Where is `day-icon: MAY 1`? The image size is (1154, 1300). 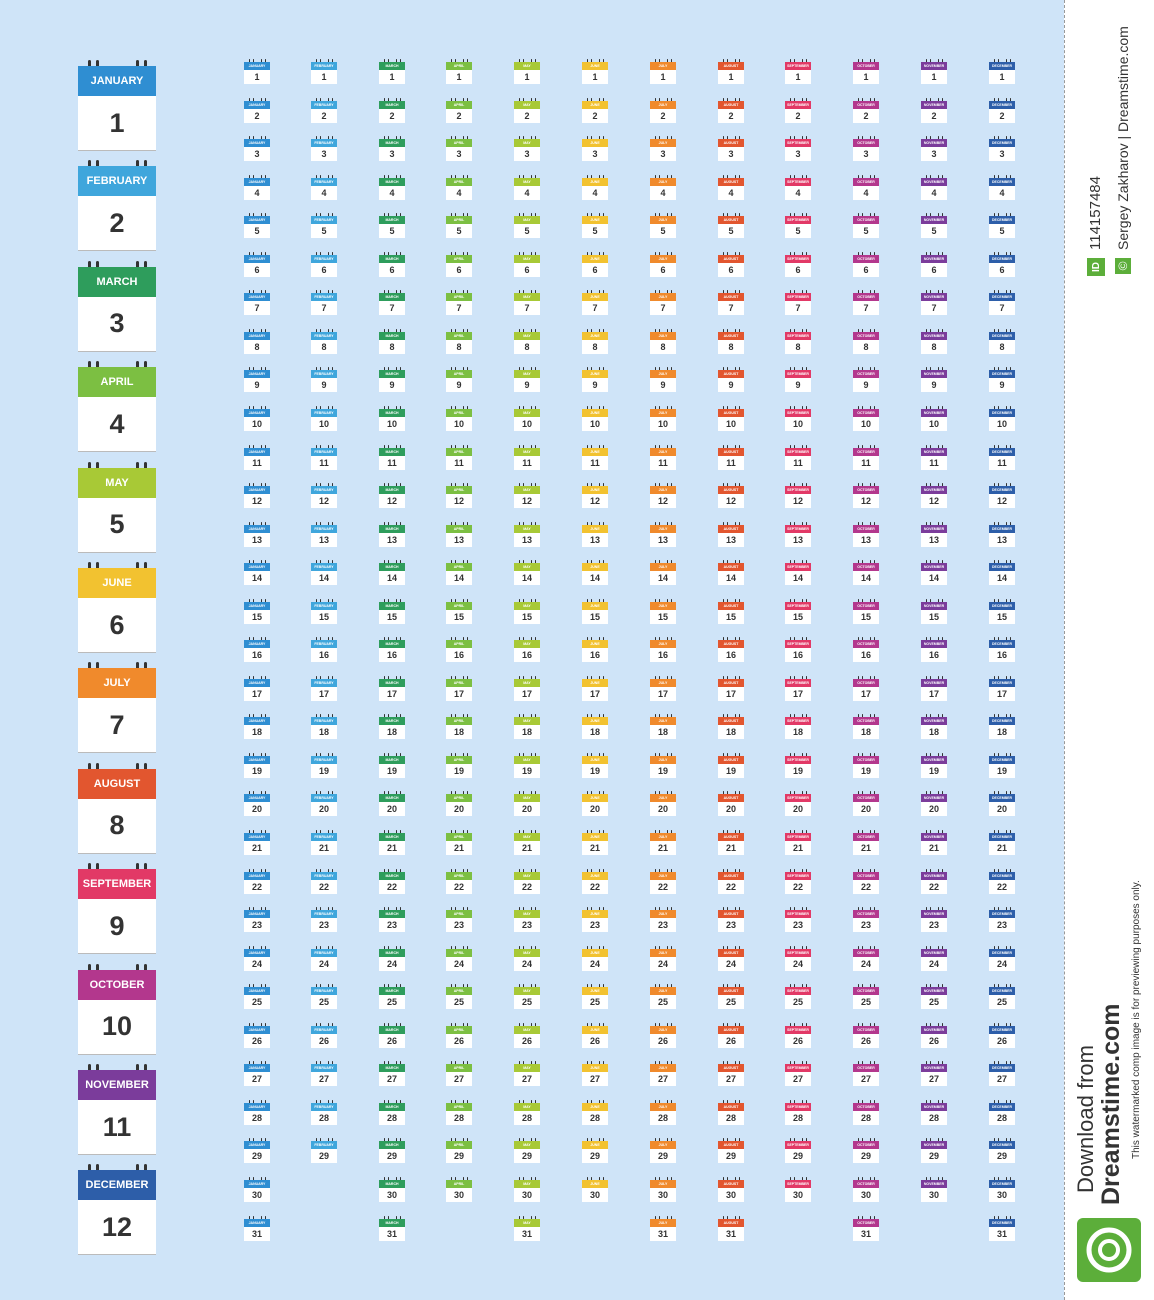 day-icon: MAY 1 is located at coordinates (527, 71).